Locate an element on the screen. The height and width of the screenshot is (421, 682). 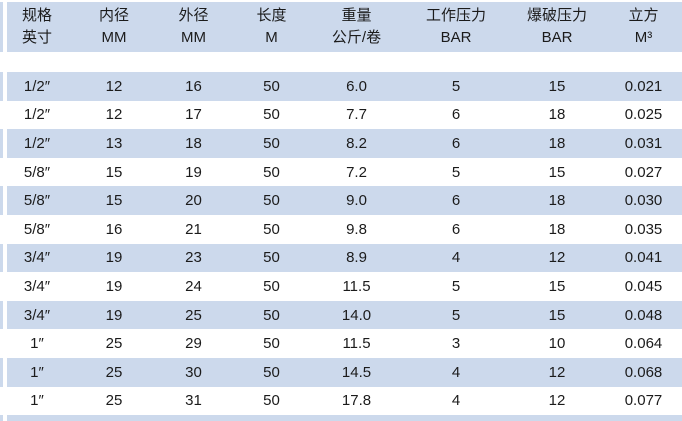
table-row: 1/2″ 12 17 50 7.7 6 18 0.025 is located at coordinates (341, 115).